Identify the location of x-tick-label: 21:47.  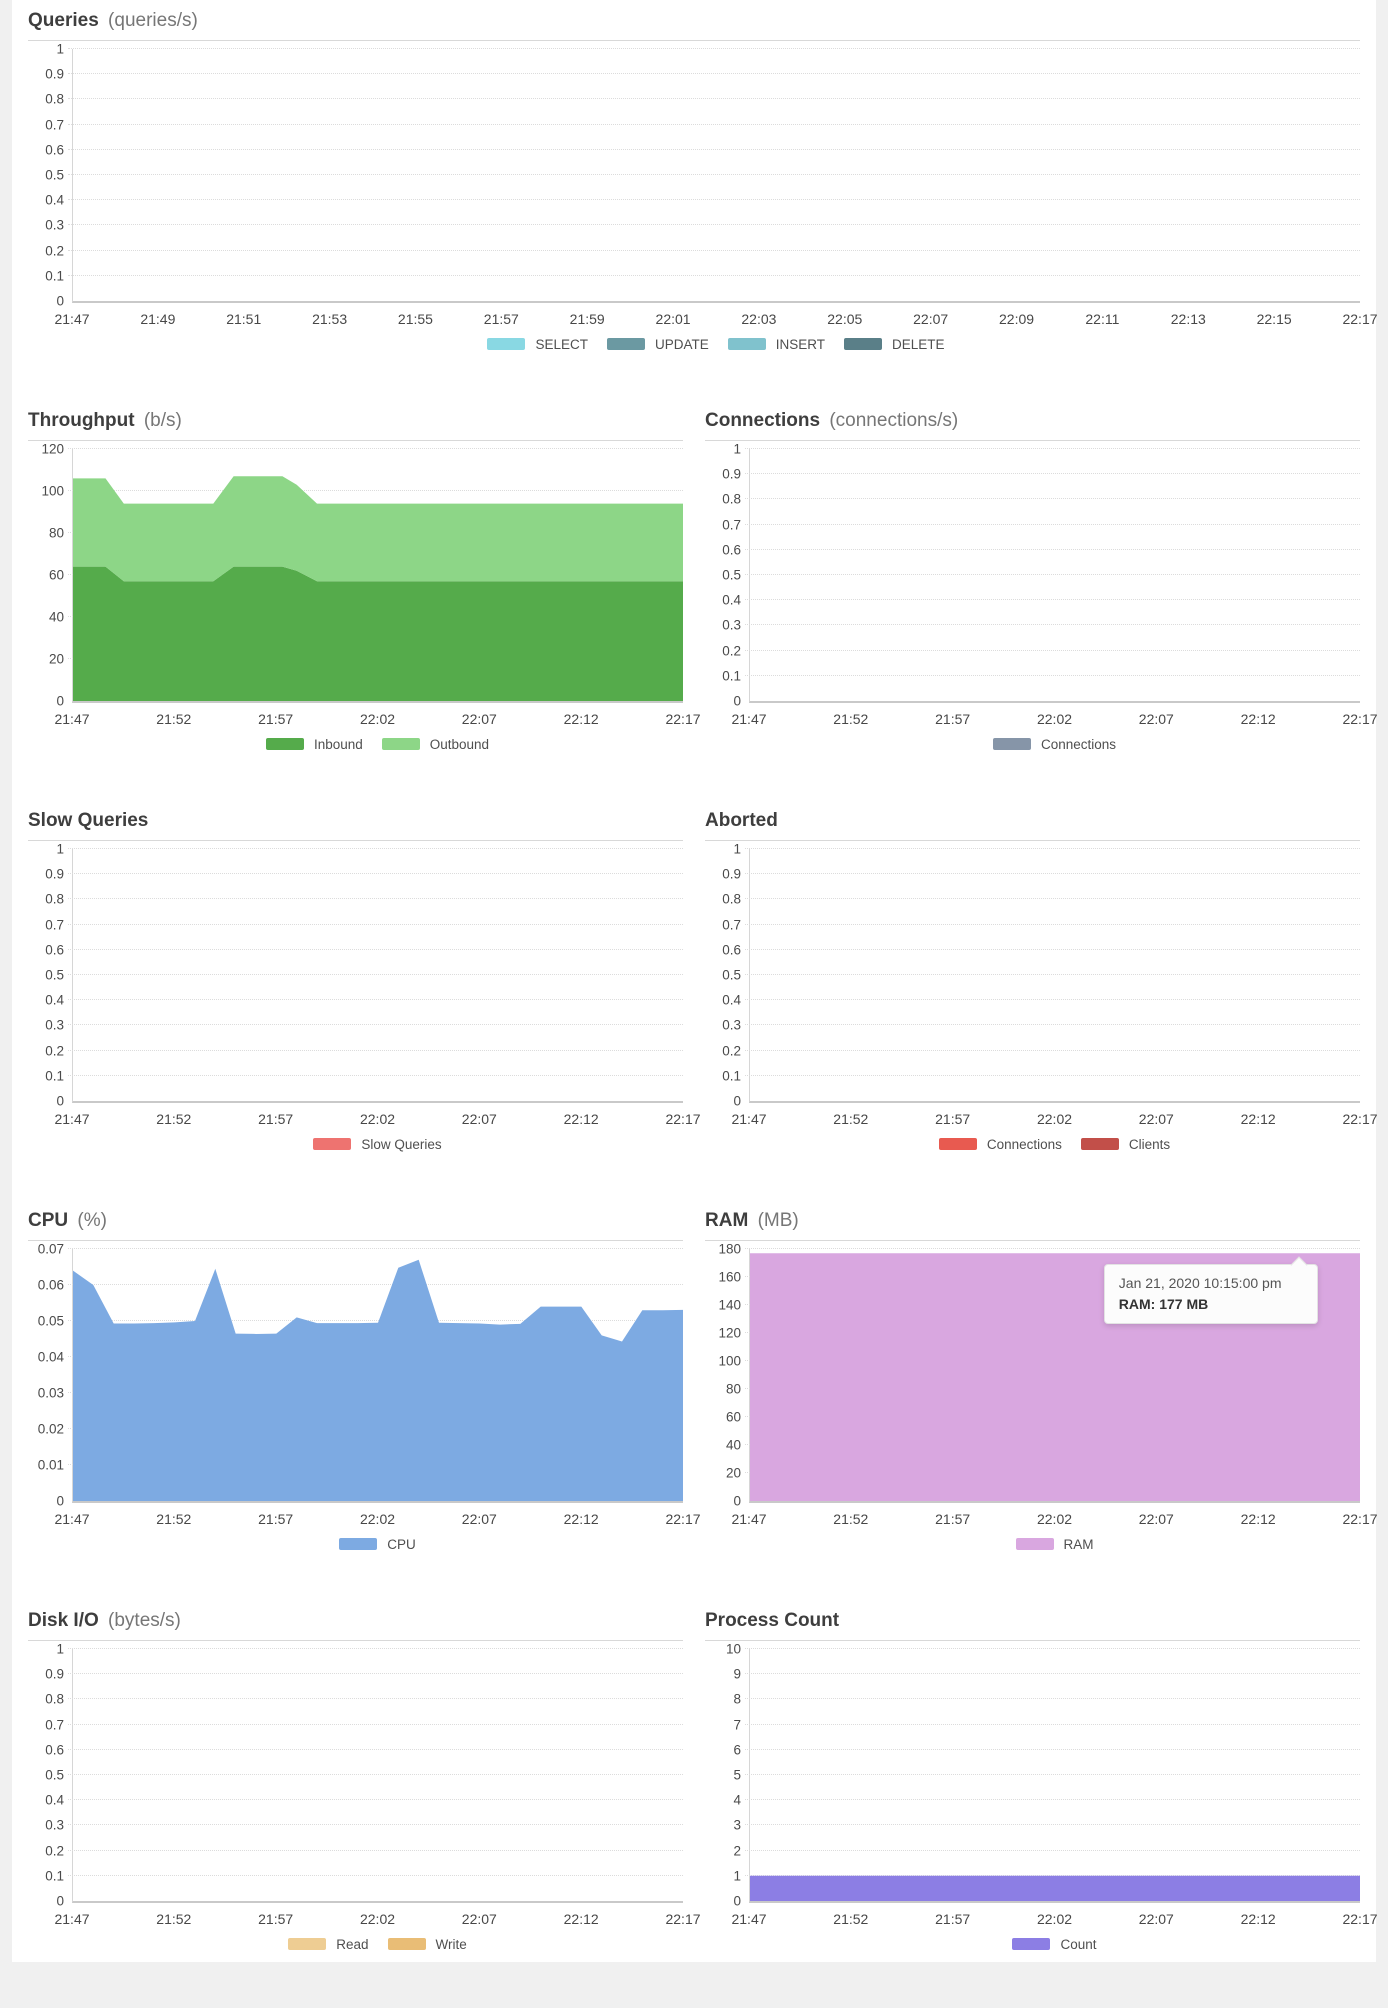
(72, 1919).